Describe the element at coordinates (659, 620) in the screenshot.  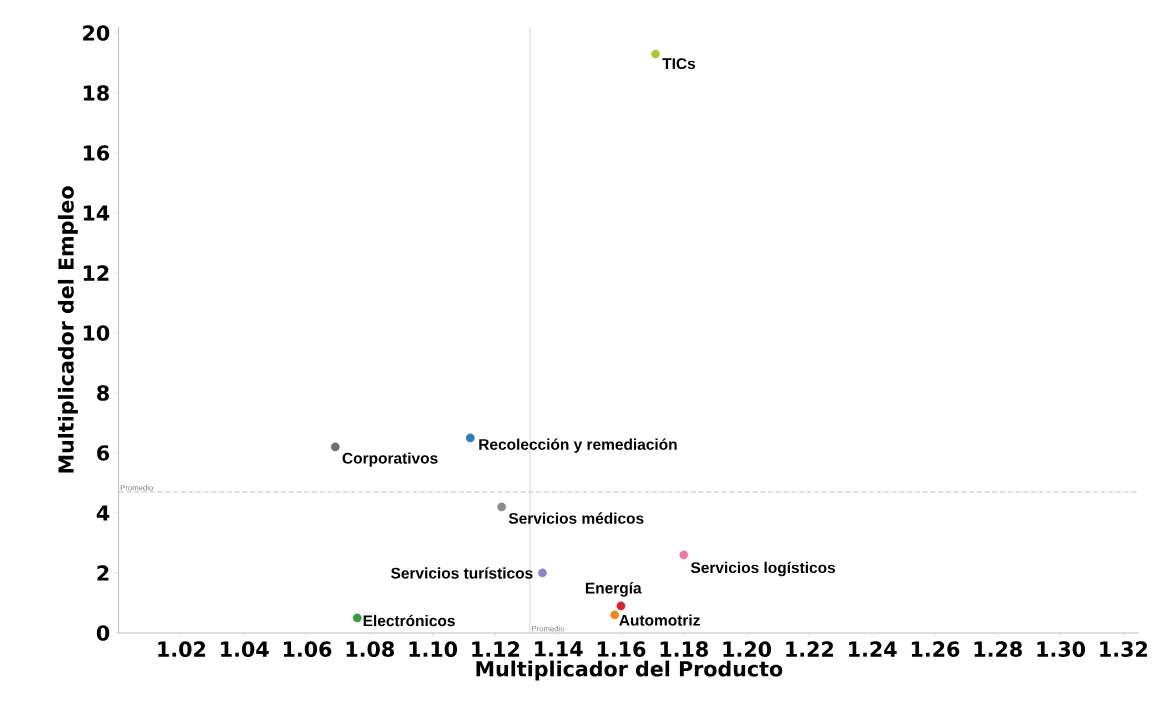
I see `series-label: Automotriz` at that location.